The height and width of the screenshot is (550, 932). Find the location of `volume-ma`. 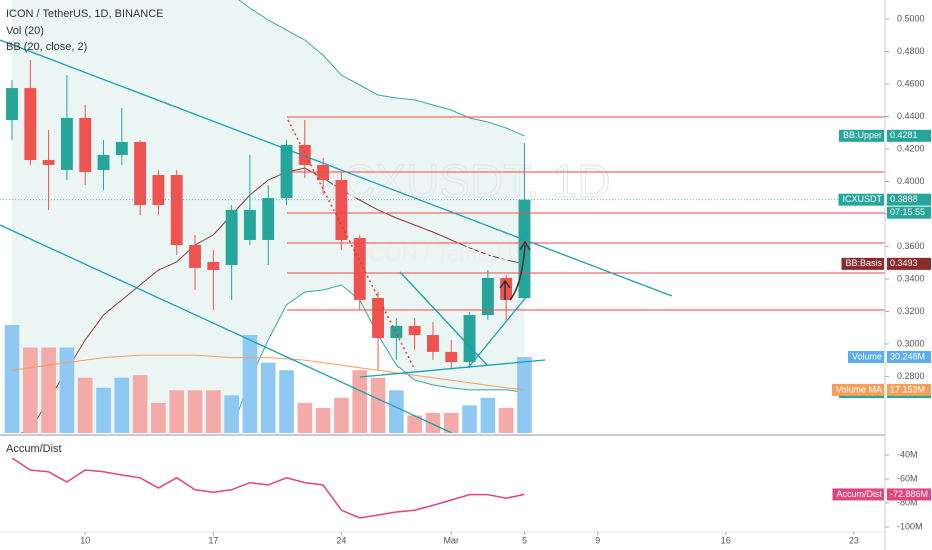

volume-ma is located at coordinates (268, 372).